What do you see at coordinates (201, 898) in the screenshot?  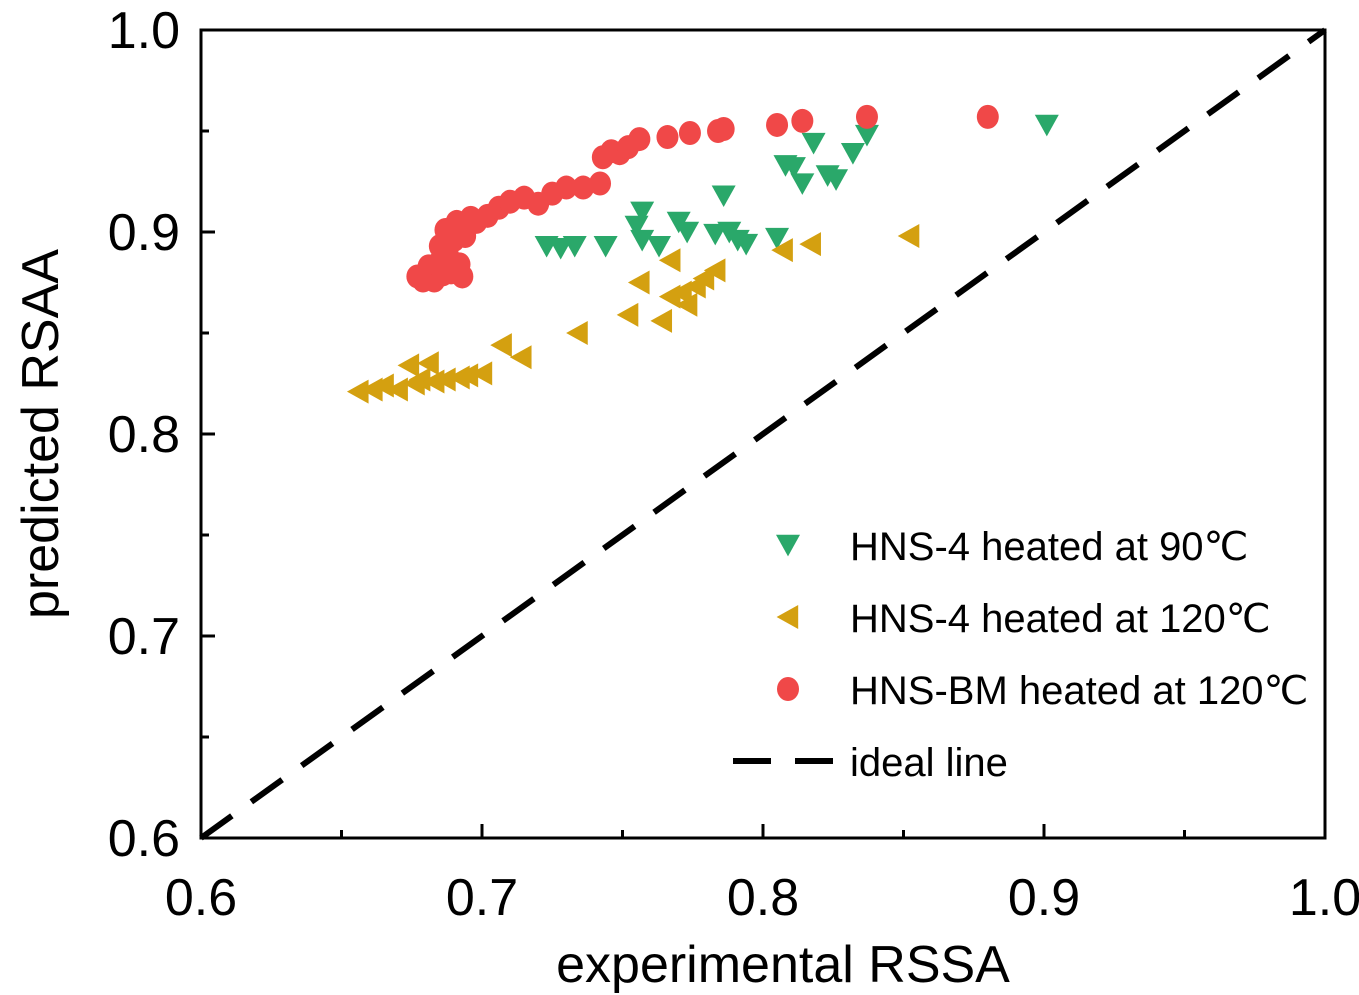 I see `x-tick-label: 0.6` at bounding box center [201, 898].